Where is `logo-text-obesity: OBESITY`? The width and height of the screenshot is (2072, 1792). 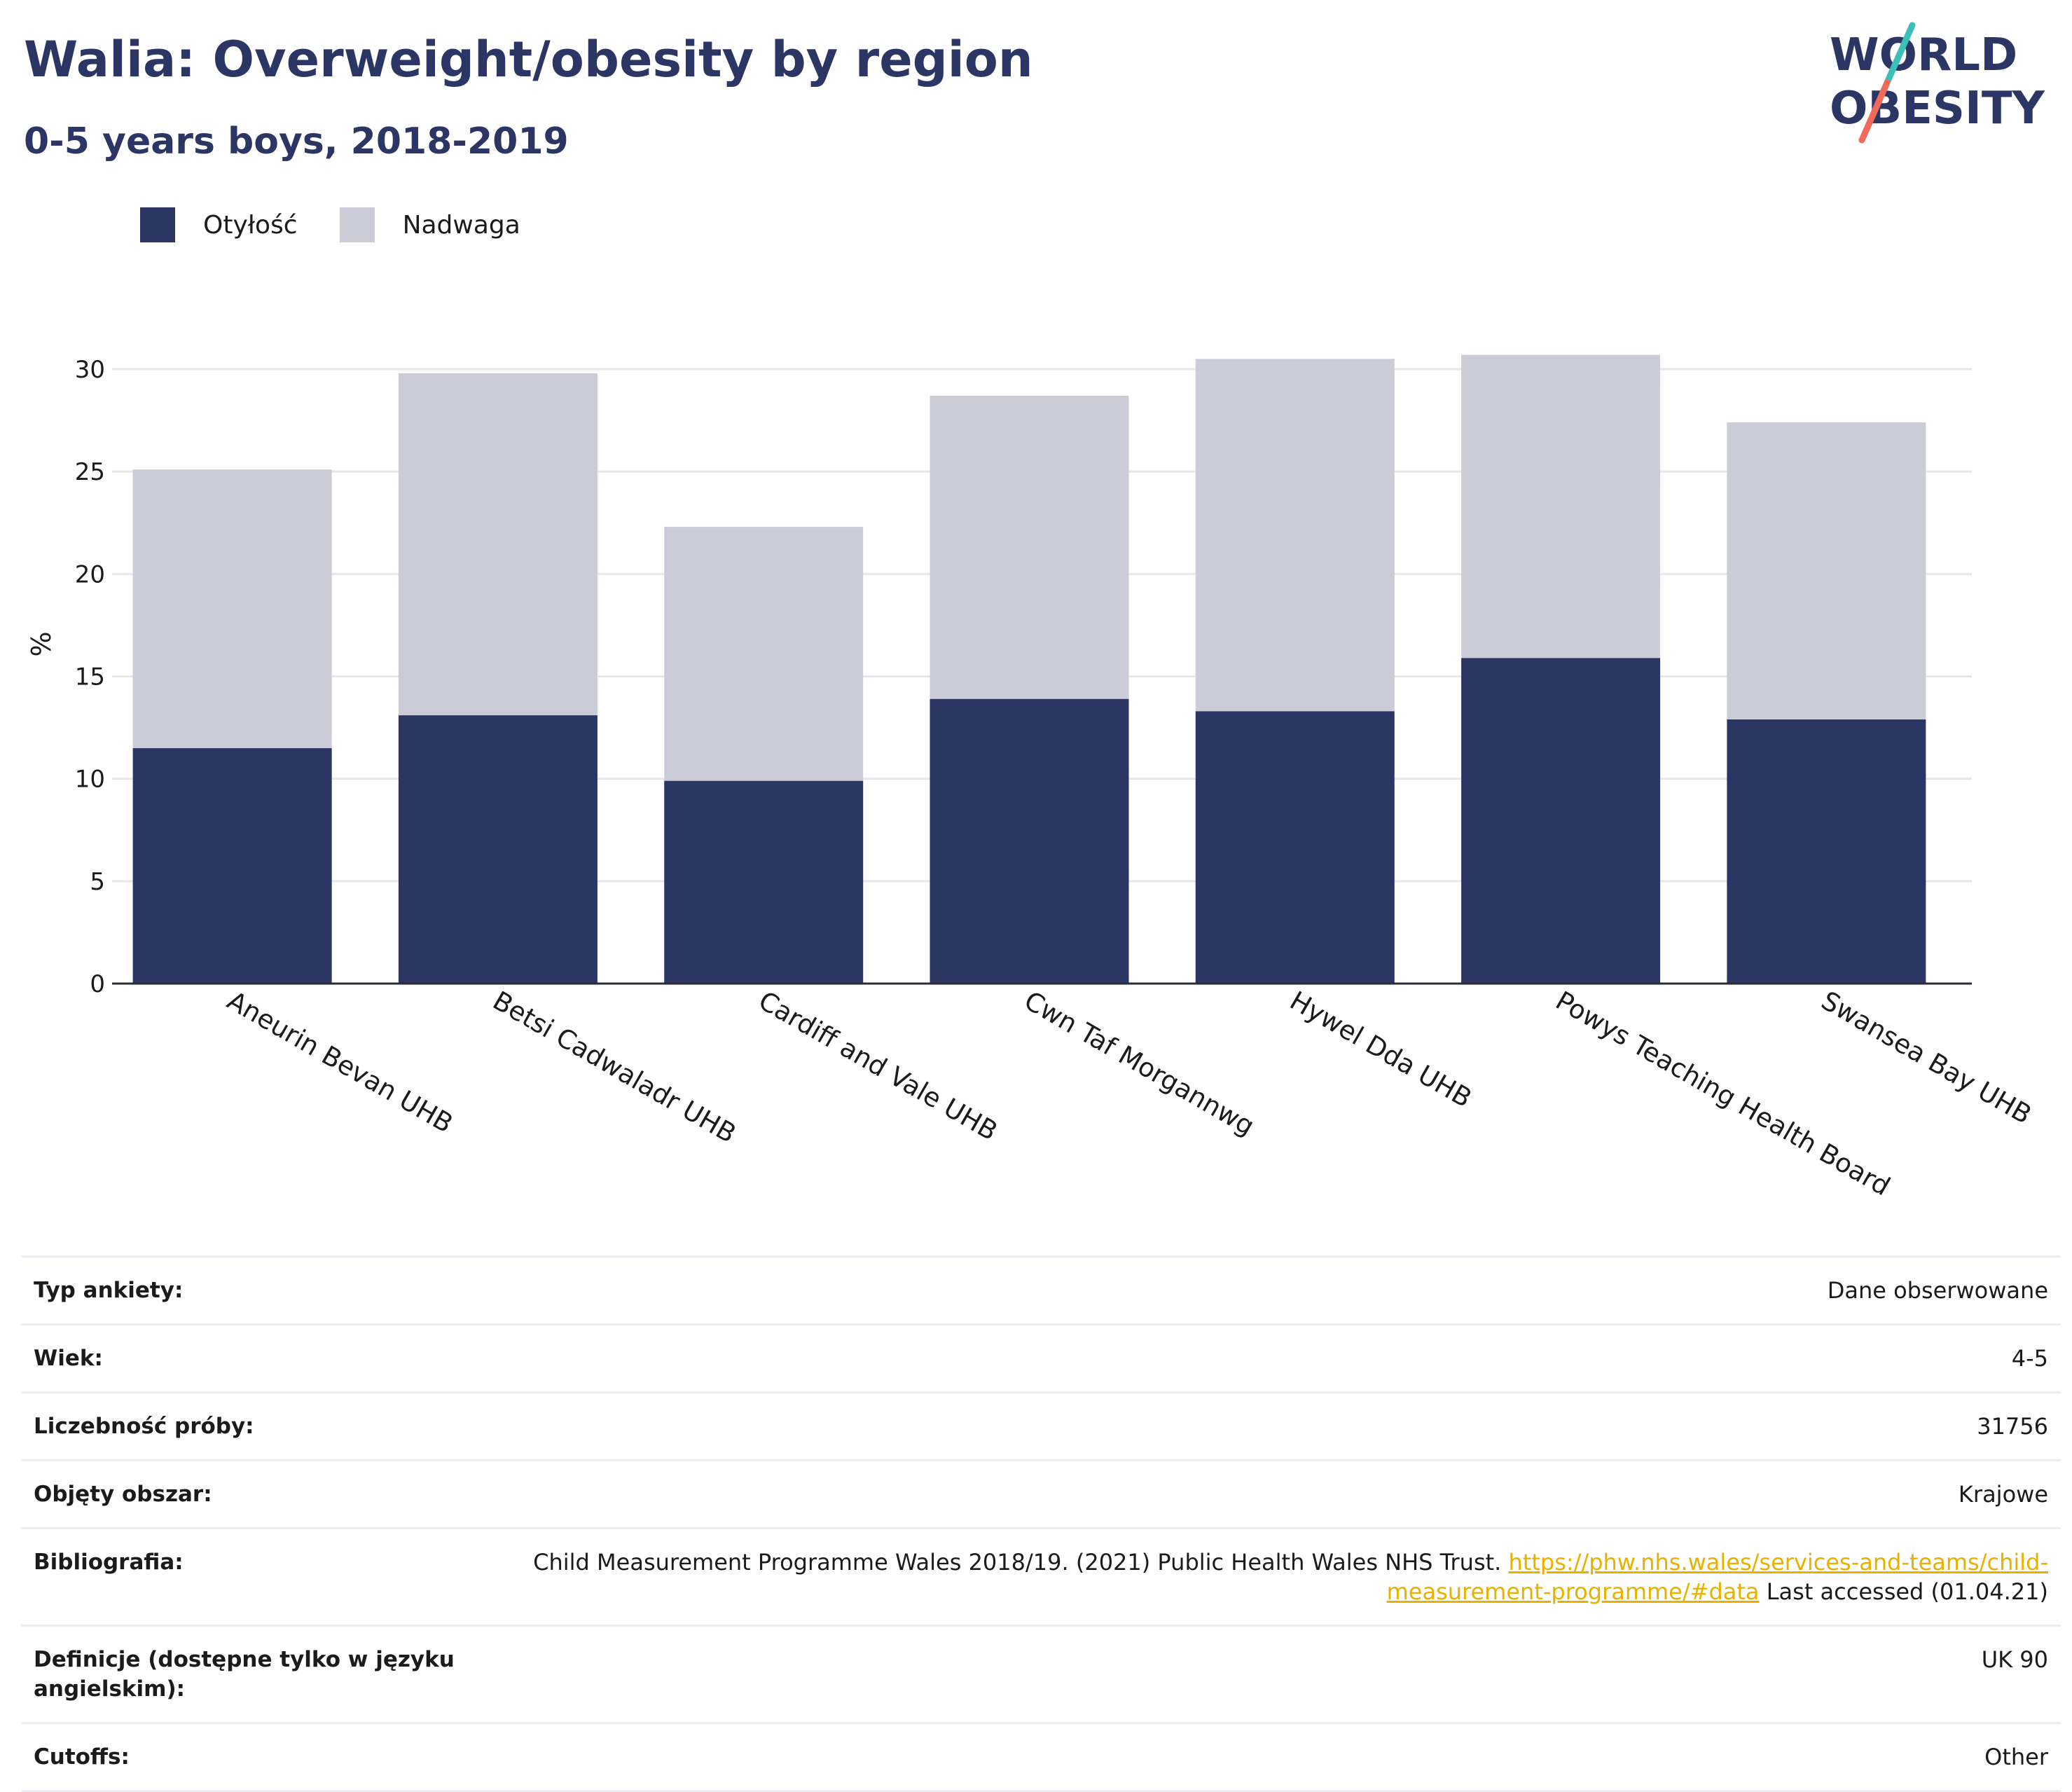
logo-text-obesity: OBESITY is located at coordinates (1938, 109).